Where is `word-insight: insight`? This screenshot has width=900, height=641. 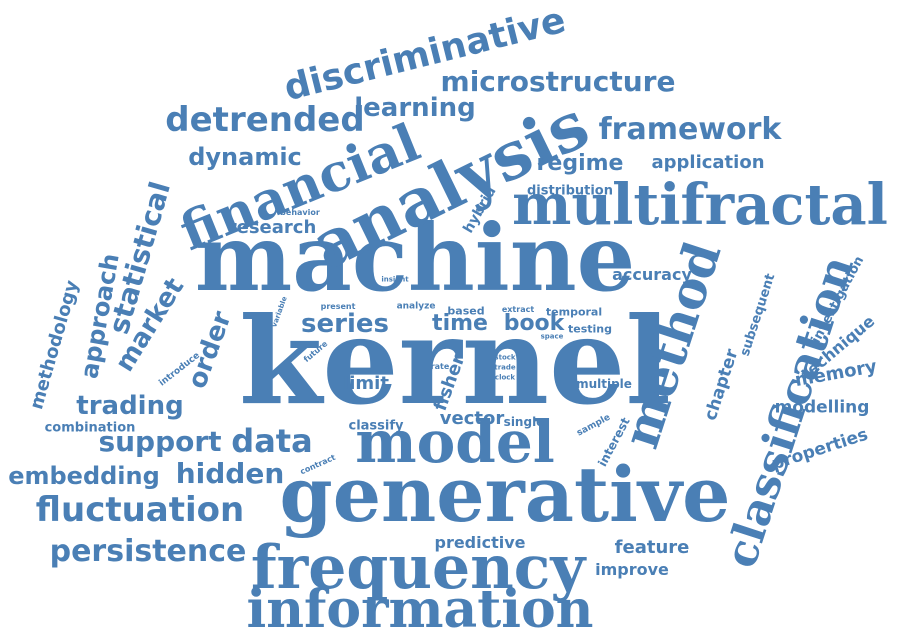 word-insight: insight is located at coordinates (395, 279).